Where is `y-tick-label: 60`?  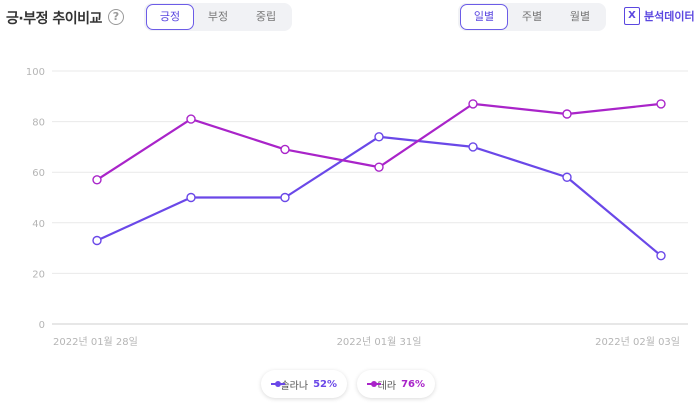
y-tick-label: 60 is located at coordinates (38, 173).